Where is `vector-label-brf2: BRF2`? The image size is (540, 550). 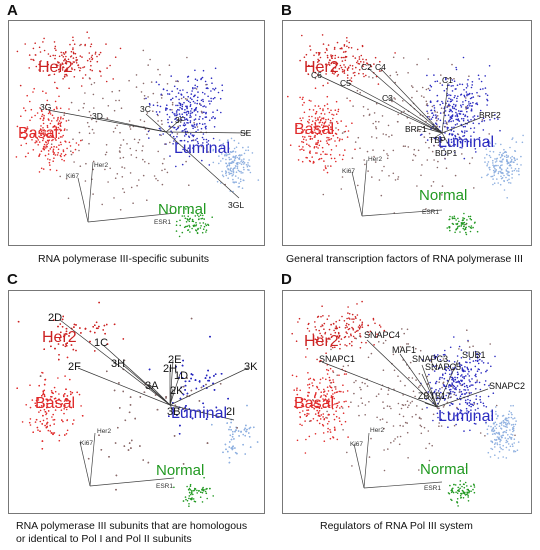
vector-label-brf2: BRF2 is located at coordinates (490, 115).